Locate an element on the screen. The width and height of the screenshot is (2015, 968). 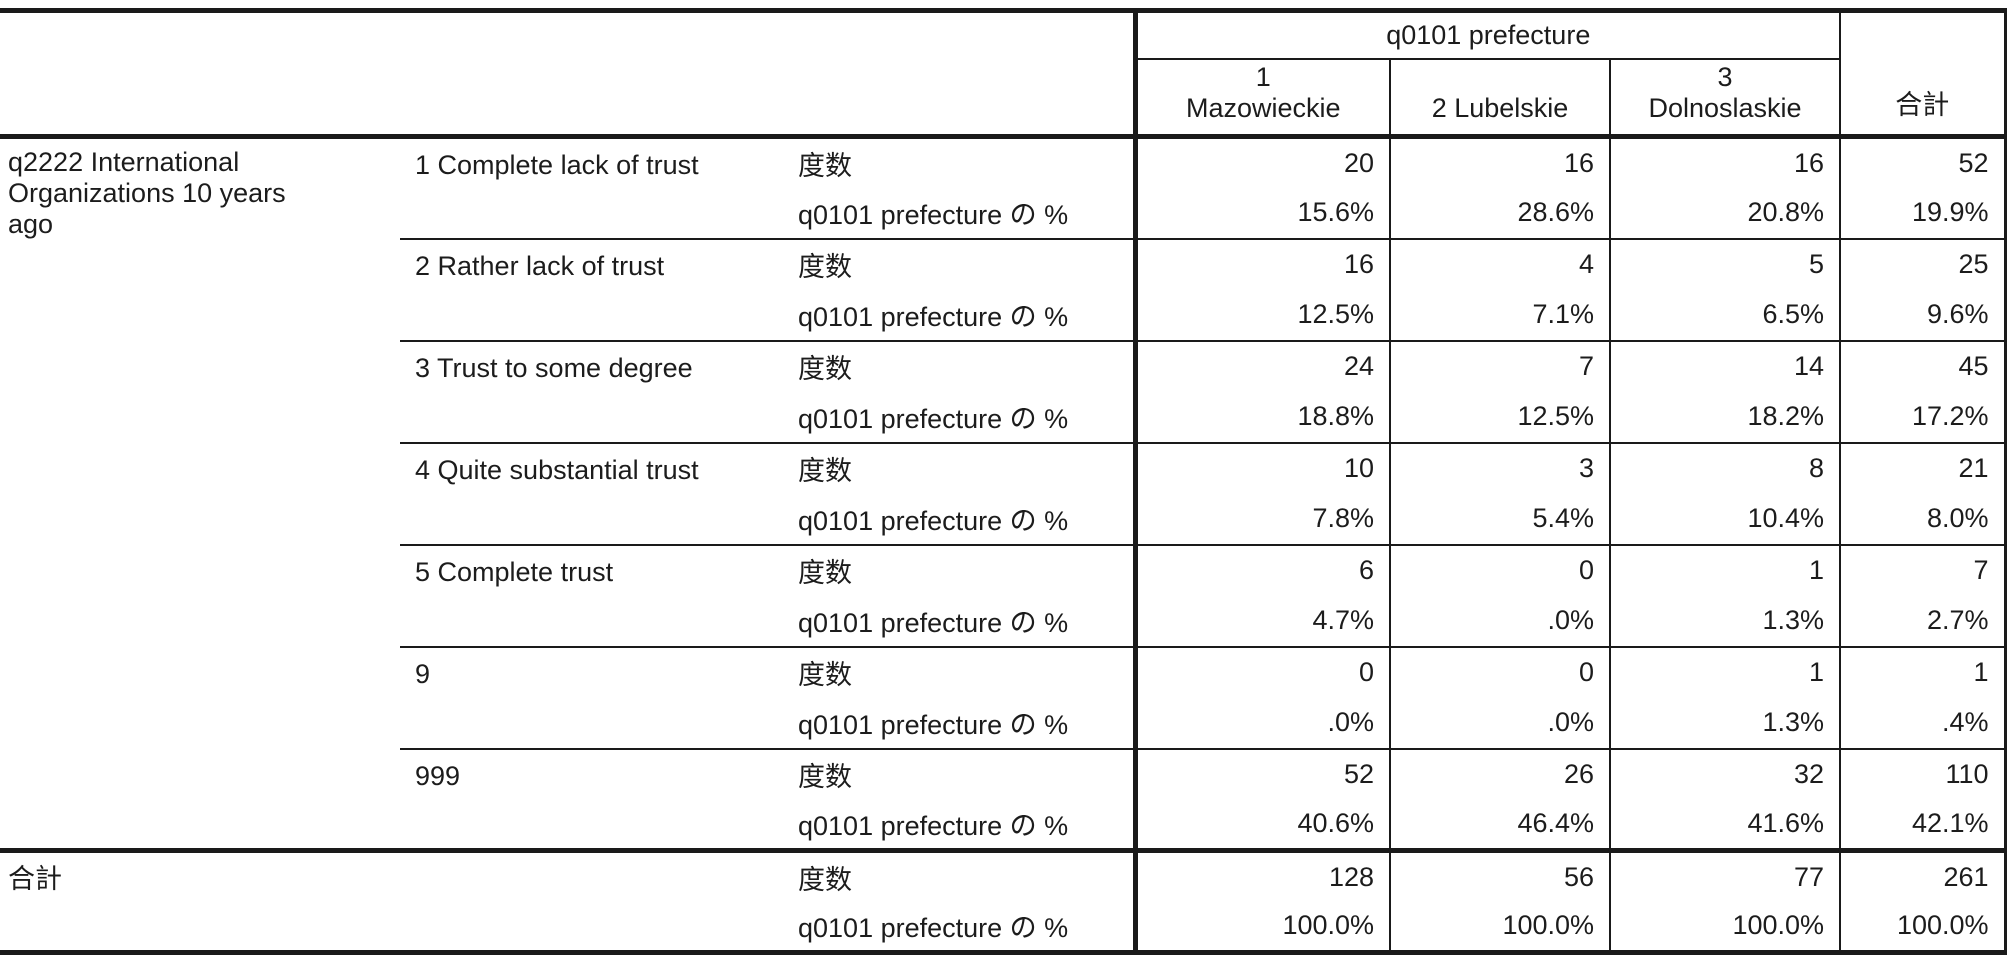
total-count-value: 261 is located at coordinates (1922, 875).